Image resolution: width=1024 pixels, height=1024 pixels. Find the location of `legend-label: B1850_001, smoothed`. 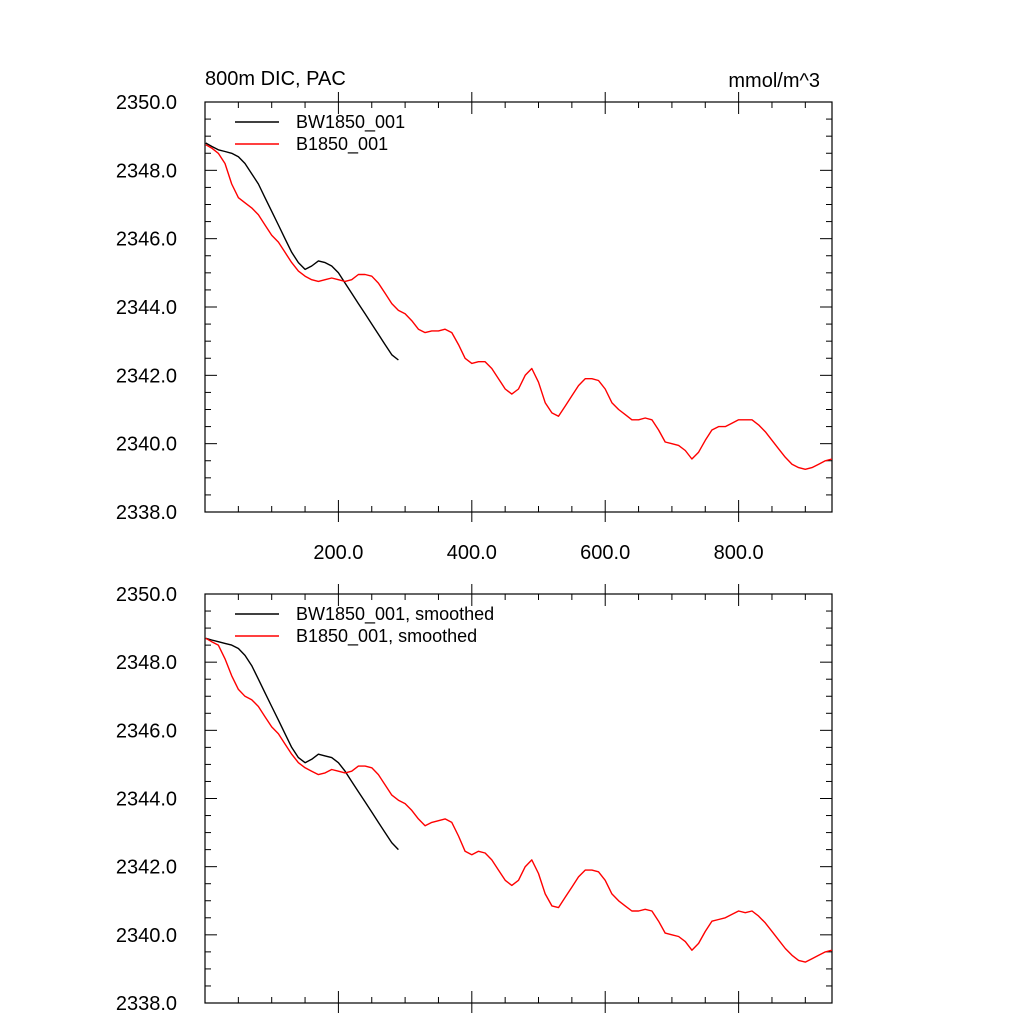

legend-label: B1850_001, smoothed is located at coordinates (386, 636).